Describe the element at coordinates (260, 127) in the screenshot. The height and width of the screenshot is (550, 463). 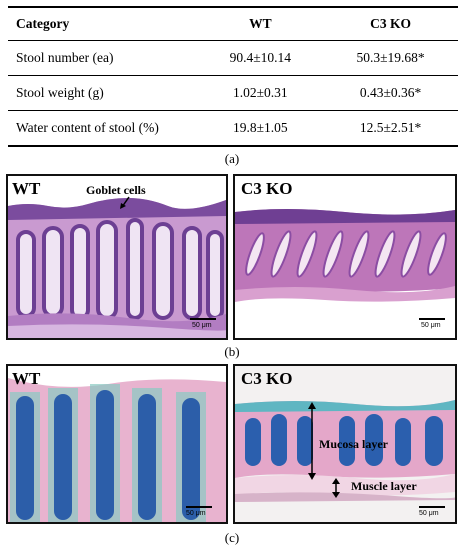
I see `row-wt: 19.8±1.05` at that location.